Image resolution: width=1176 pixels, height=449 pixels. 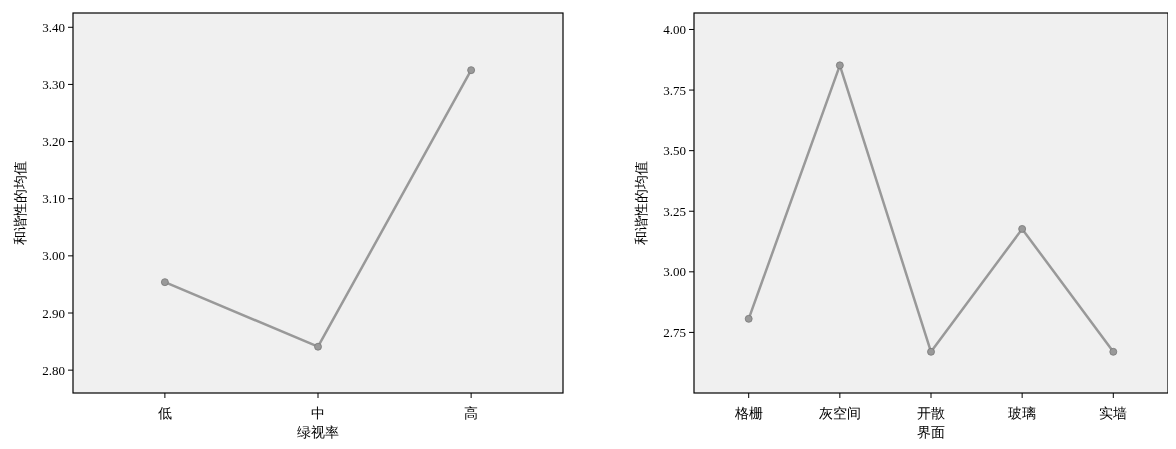 What do you see at coordinates (53, 313) in the screenshot?
I see `y-tick-label: 2.90` at bounding box center [53, 313].